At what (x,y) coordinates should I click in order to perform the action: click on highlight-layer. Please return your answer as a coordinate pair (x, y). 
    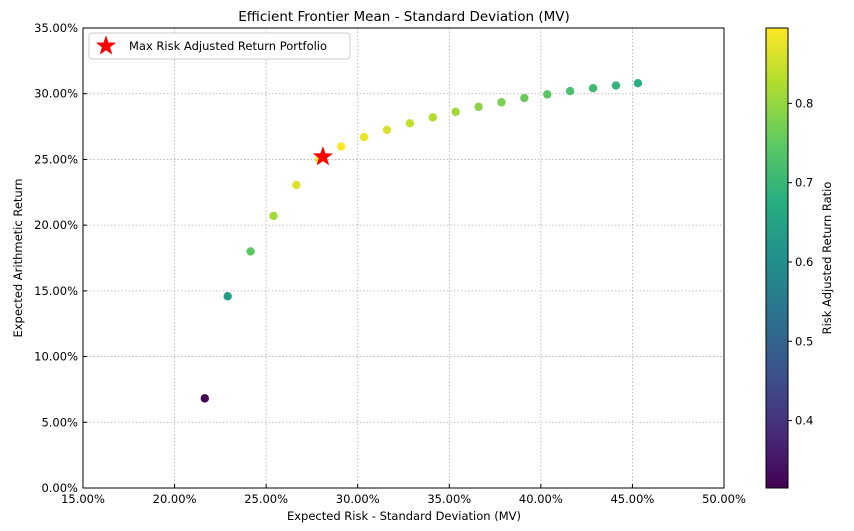
    Looking at the image, I should click on (323, 156).